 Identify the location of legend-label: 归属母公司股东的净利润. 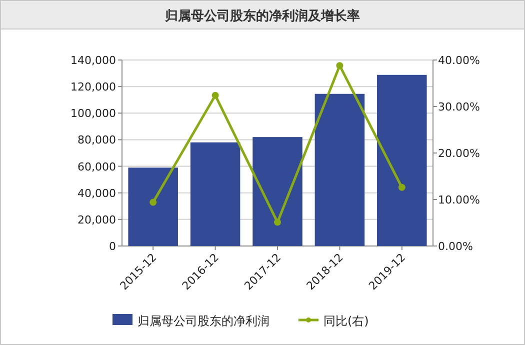
(204, 321).